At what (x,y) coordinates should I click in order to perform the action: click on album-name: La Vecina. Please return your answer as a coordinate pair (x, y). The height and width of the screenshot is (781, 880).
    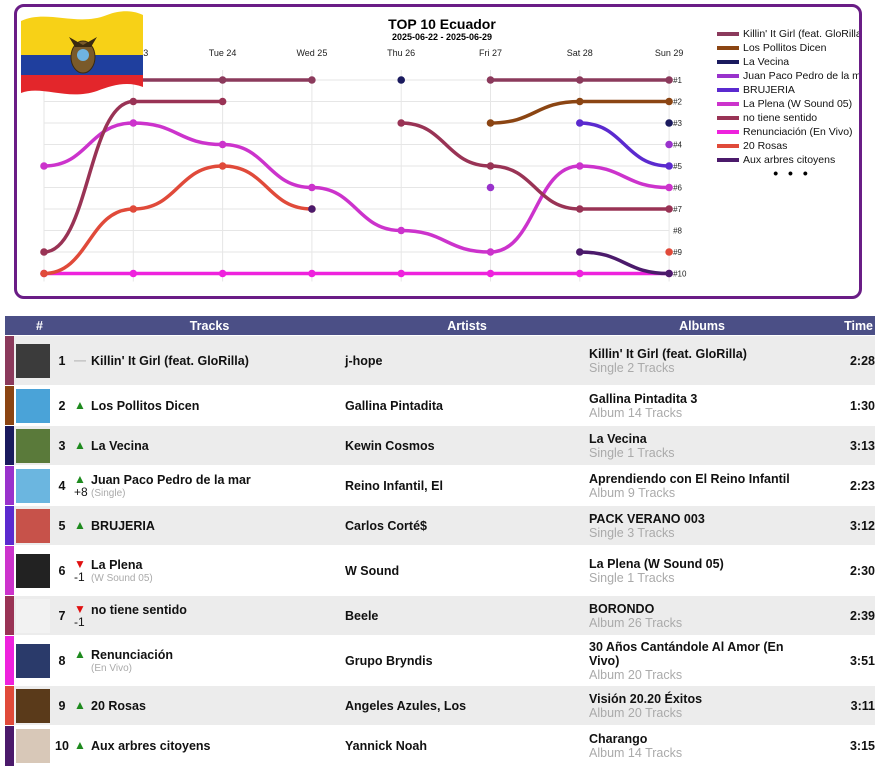
    Looking at the image, I should click on (618, 438).